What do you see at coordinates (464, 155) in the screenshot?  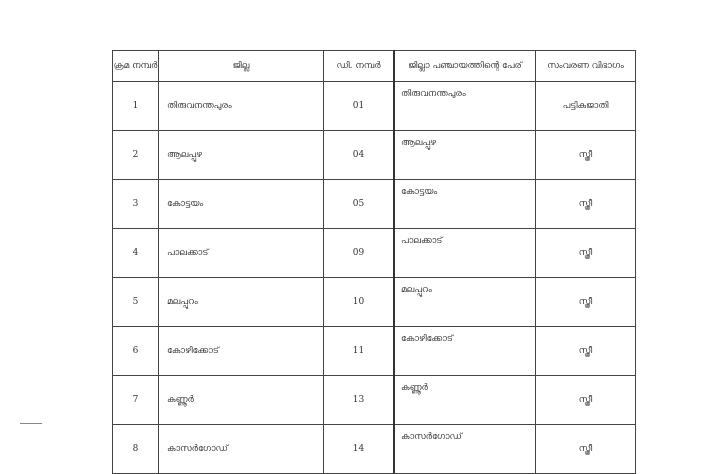 I see `cell-panchayat-name: ആലപ്പുഴ` at bounding box center [464, 155].